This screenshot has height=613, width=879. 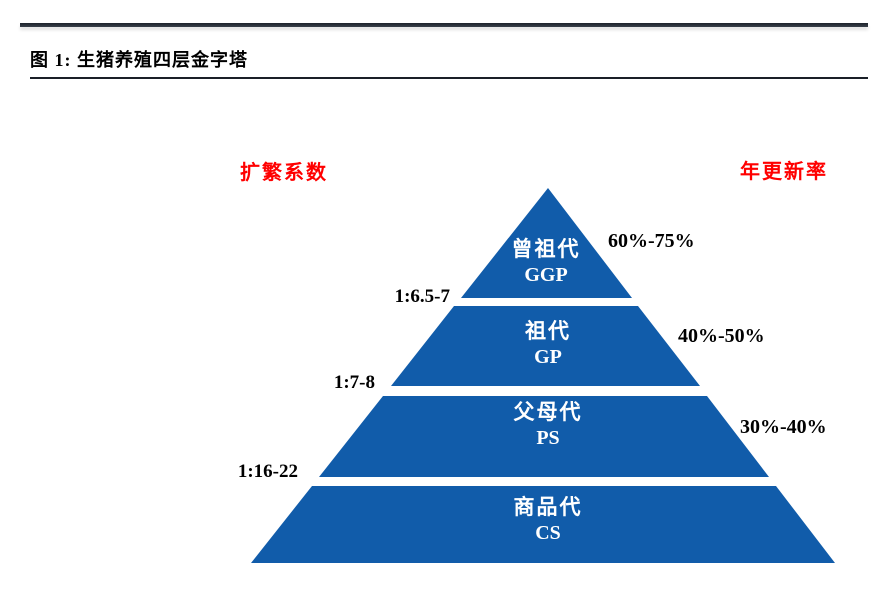 I want to click on figure-title: 图 1: 生猪养殖四层金字塔, so click(x=139, y=60).